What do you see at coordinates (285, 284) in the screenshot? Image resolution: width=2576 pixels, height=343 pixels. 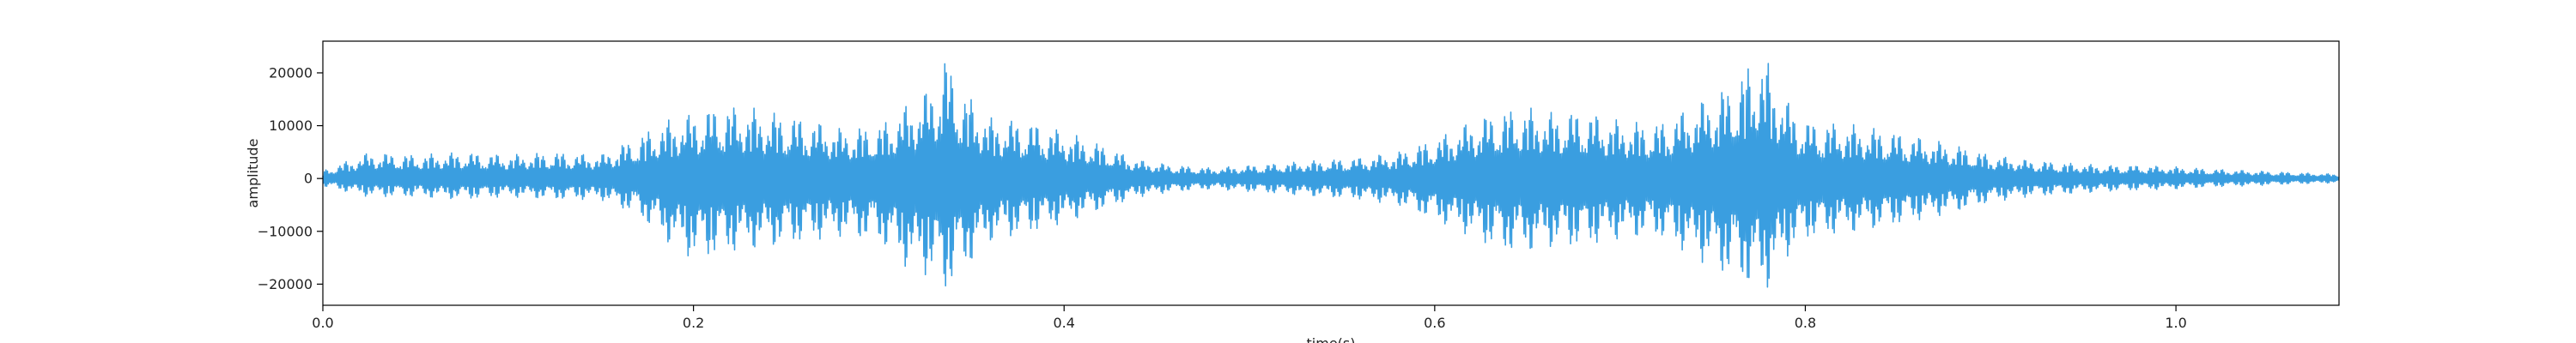 I see `y-tick-label: −20000` at bounding box center [285, 284].